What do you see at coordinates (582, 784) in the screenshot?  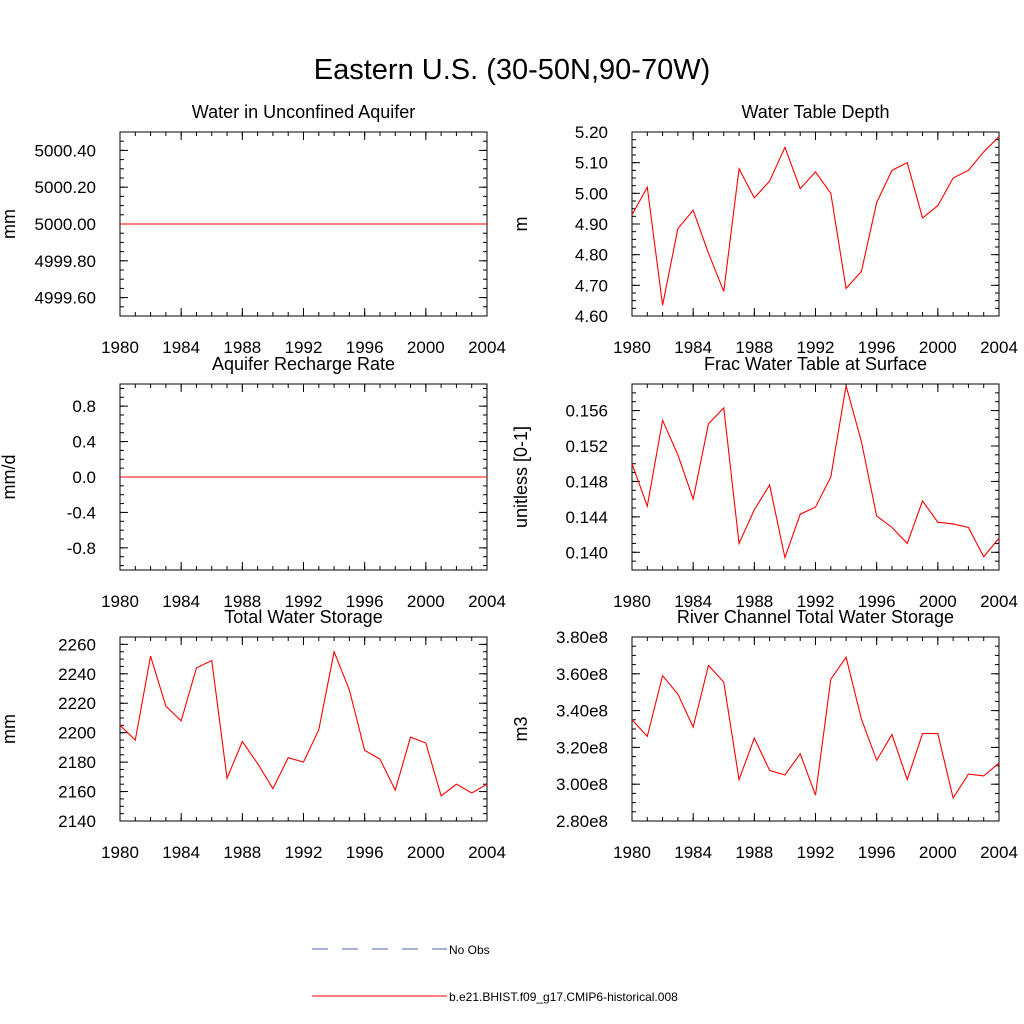 I see `y-tick-label: 3.00e8` at bounding box center [582, 784].